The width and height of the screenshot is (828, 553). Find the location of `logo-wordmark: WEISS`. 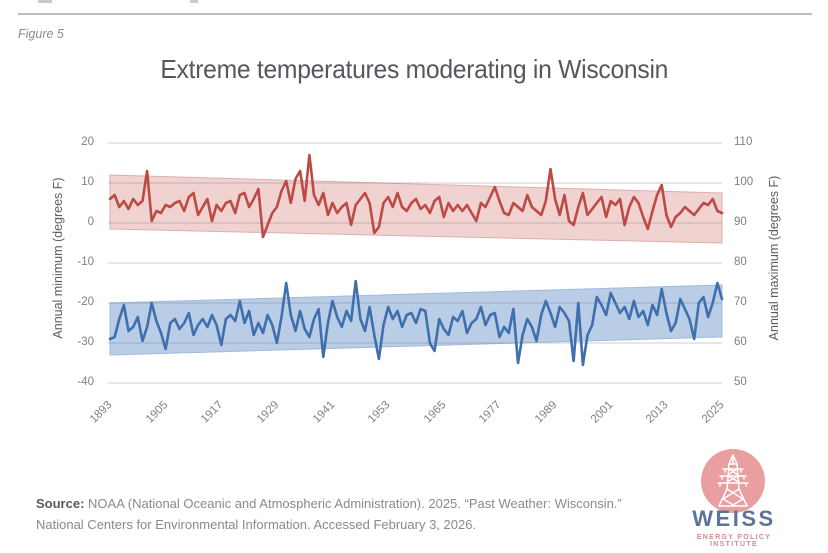

logo-wordmark: WEISS is located at coordinates (734, 518).